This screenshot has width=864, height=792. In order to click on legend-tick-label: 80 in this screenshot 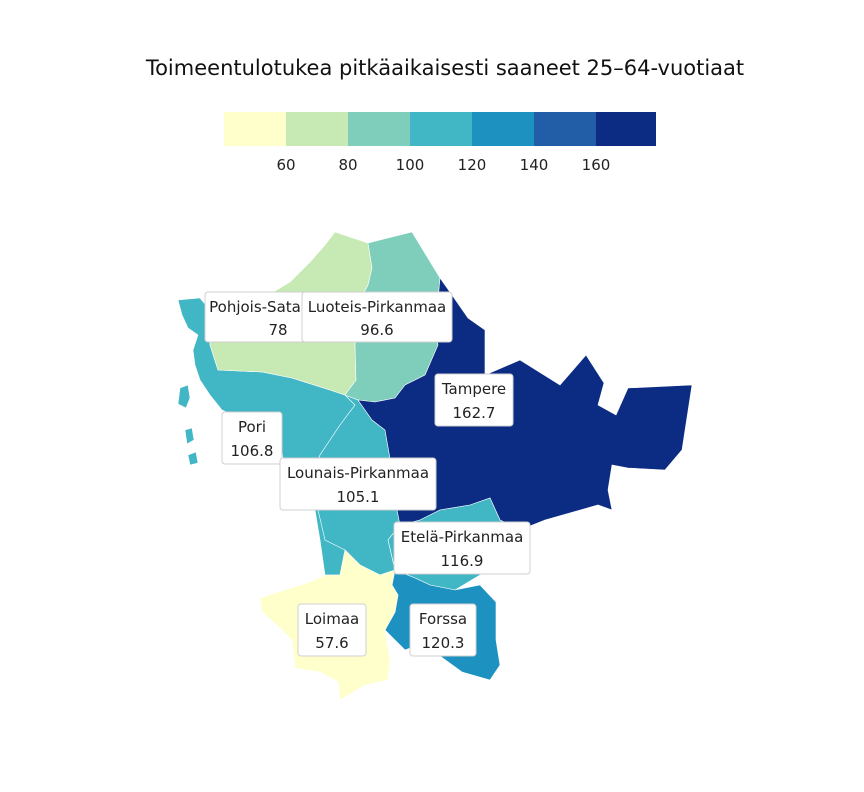, I will do `click(347, 165)`.